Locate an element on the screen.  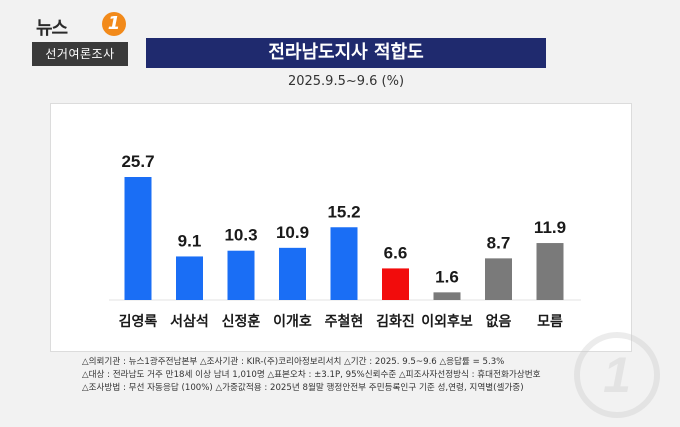
value-label-8: 8.7 is located at coordinates (499, 242).